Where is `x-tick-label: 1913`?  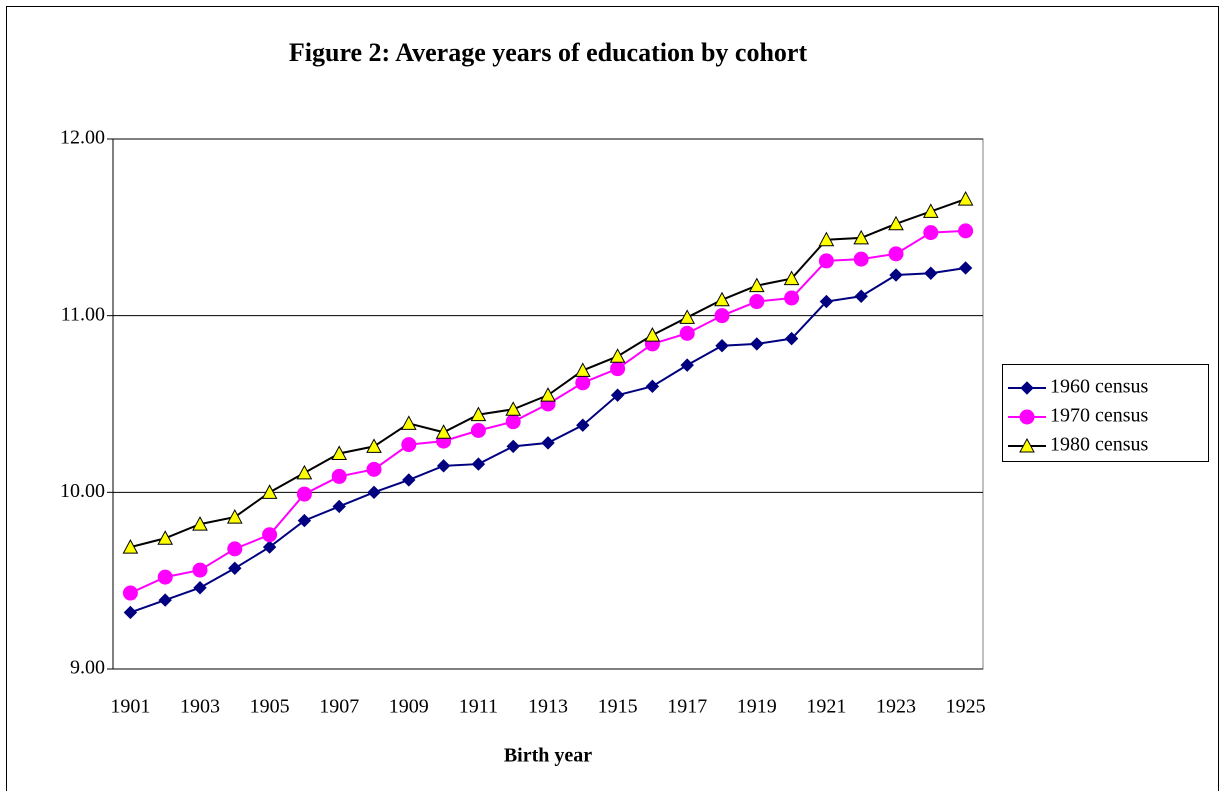
x-tick-label: 1913 is located at coordinates (548, 707).